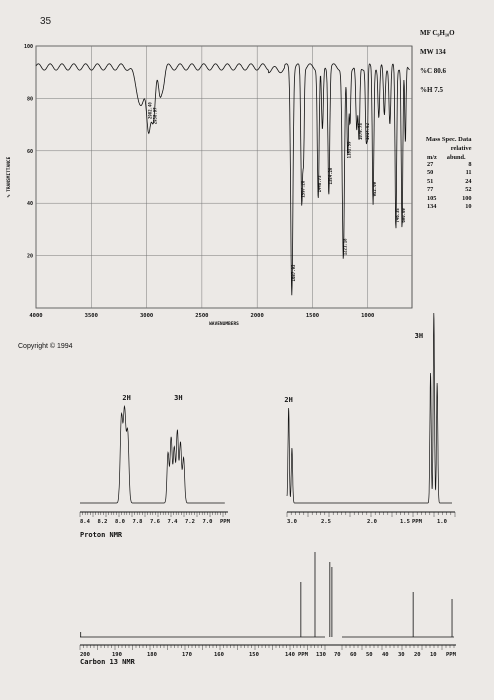 Image resolution: width=494 pixels, height=700 pixels. Describe the element at coordinates (326, 522) in the screenshot. I see `proton-x-tick: 2.5` at that location.